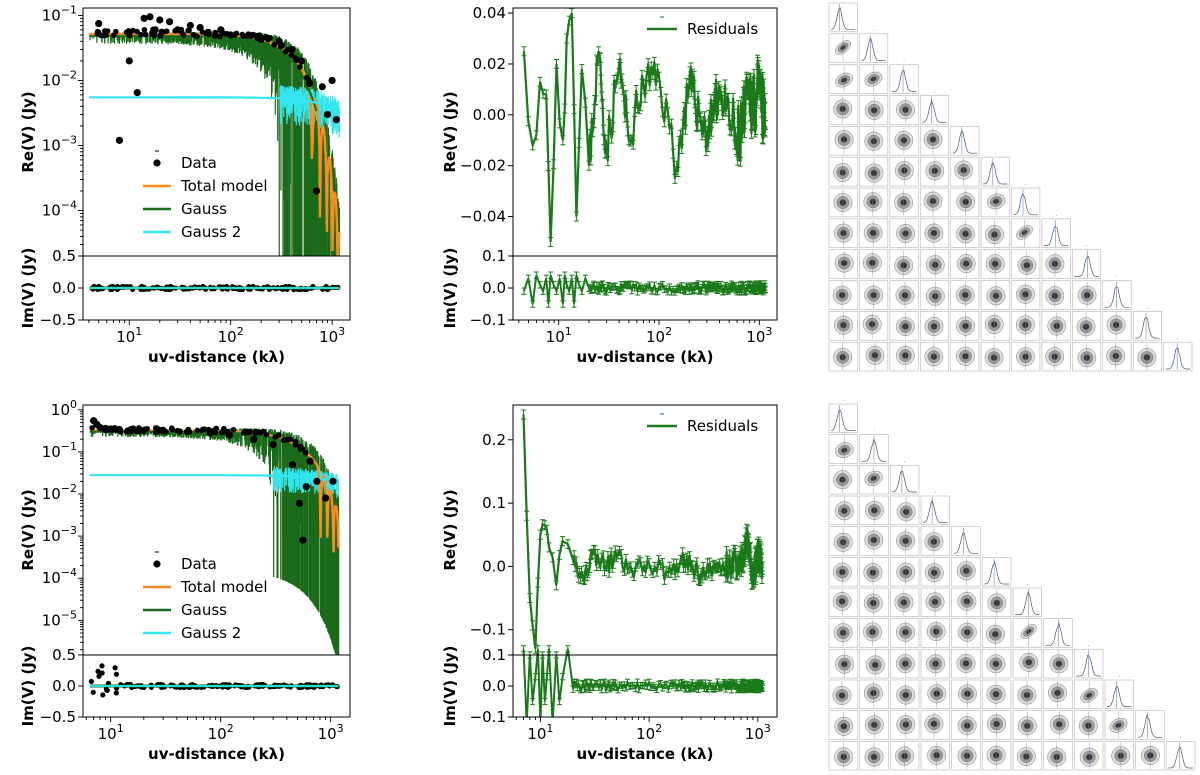 This screenshot has height=775, width=1200. I want to click on im-y-tick-label: 0.0, so click(64, 686).